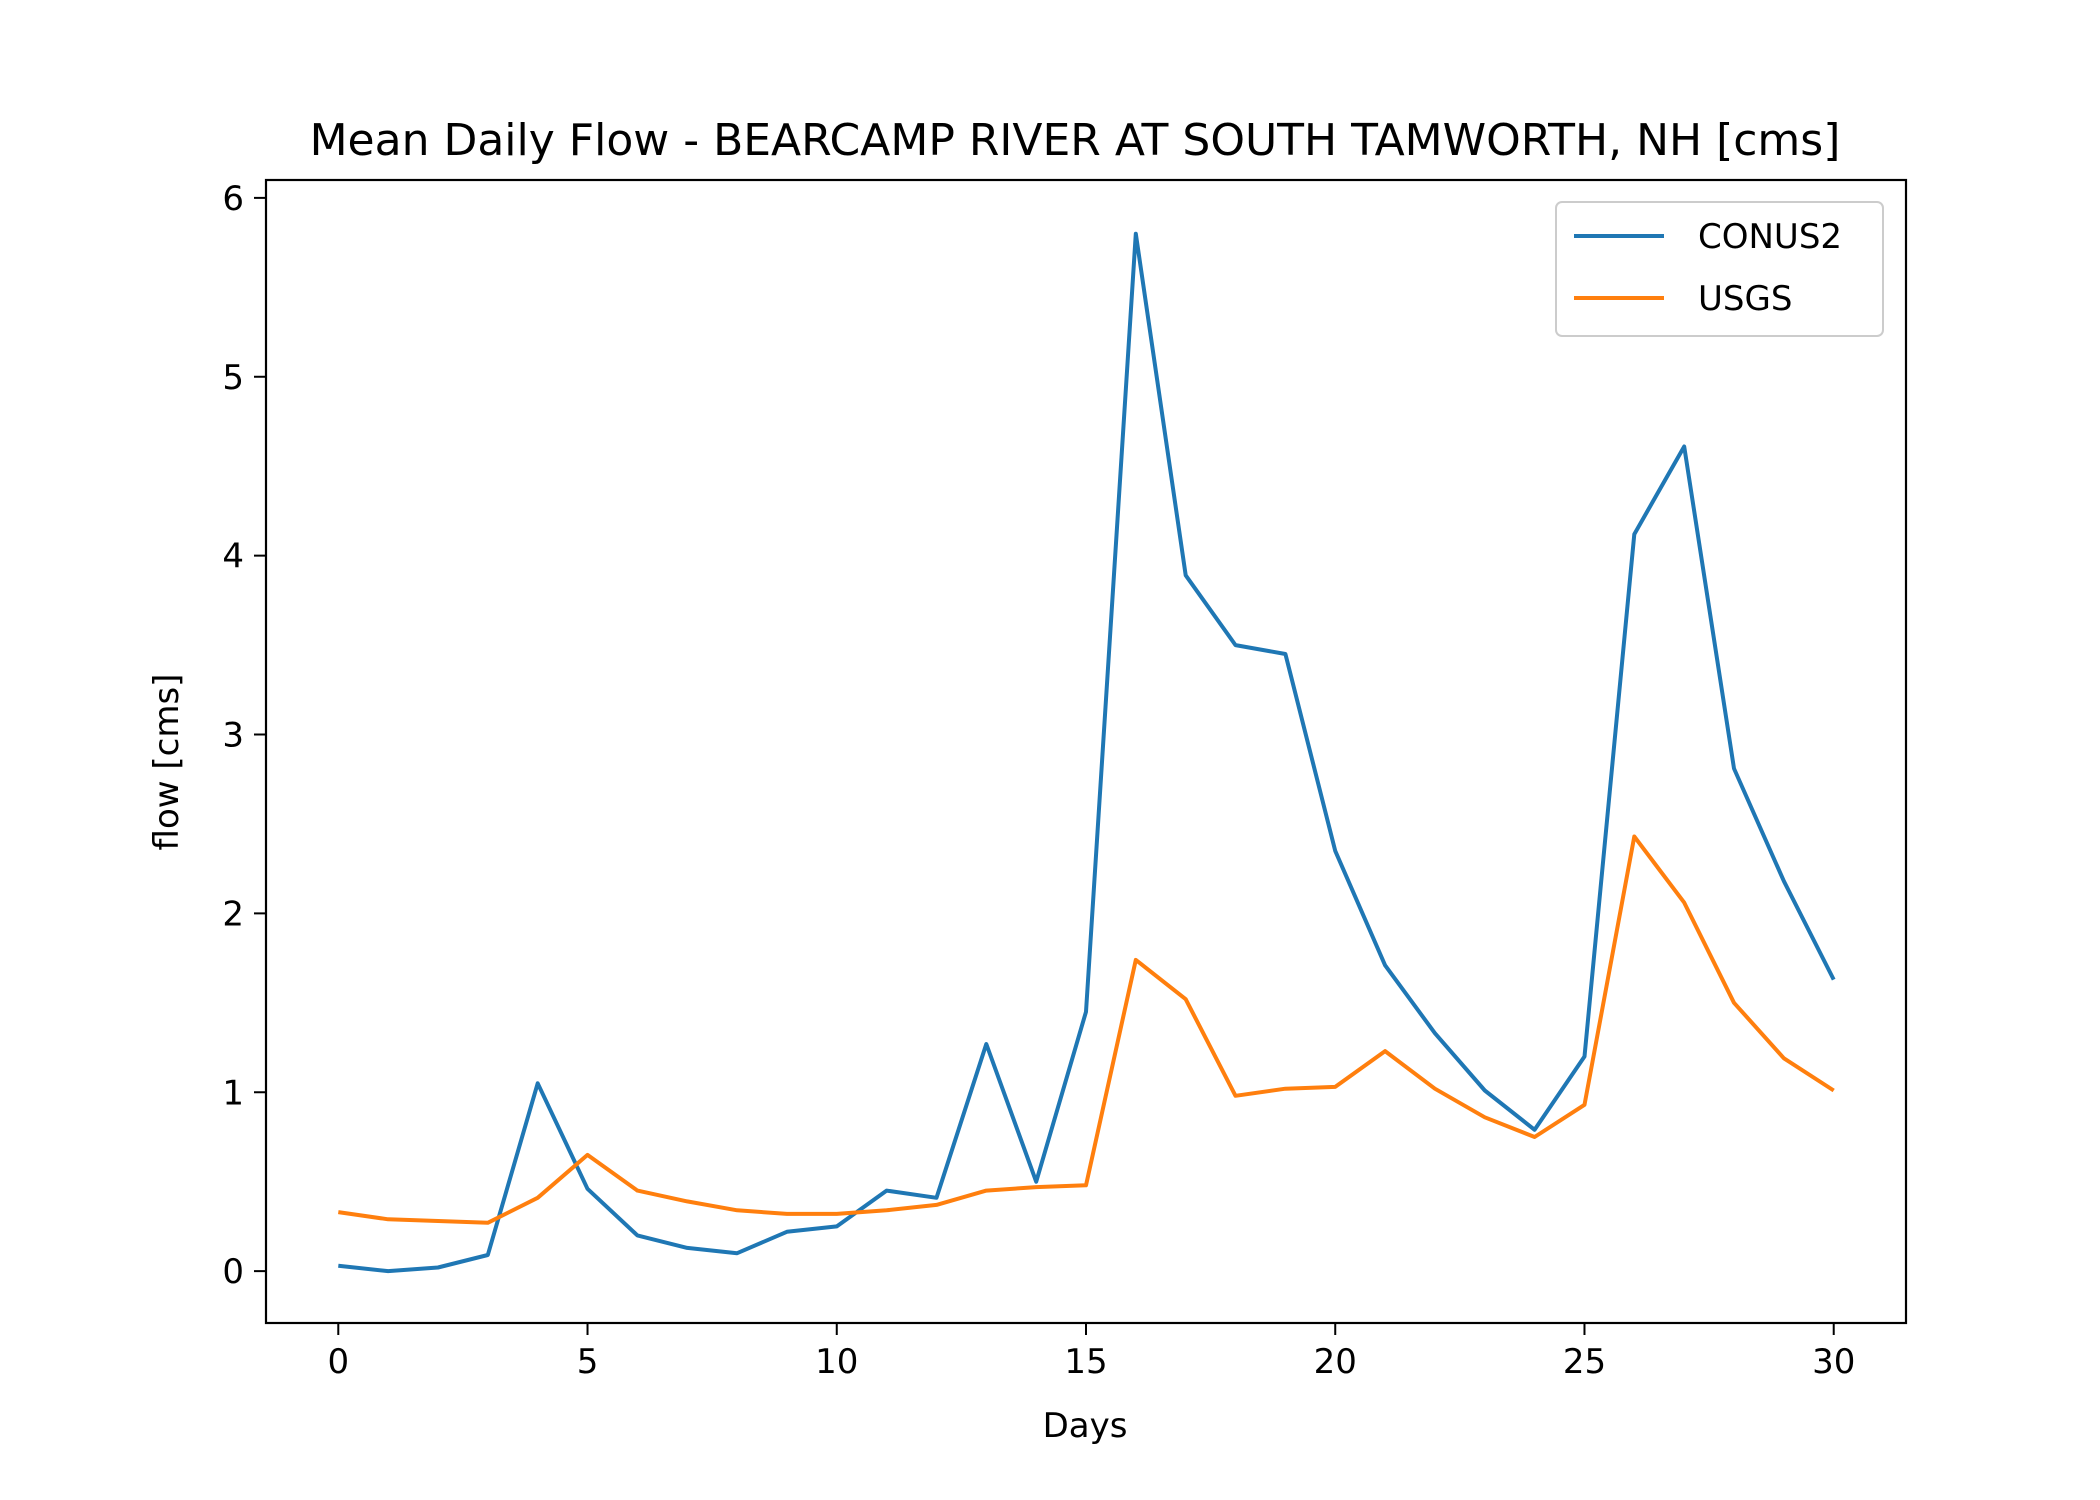  Describe the element at coordinates (338, 1362) in the screenshot. I see `x-tick-label: 0` at that location.